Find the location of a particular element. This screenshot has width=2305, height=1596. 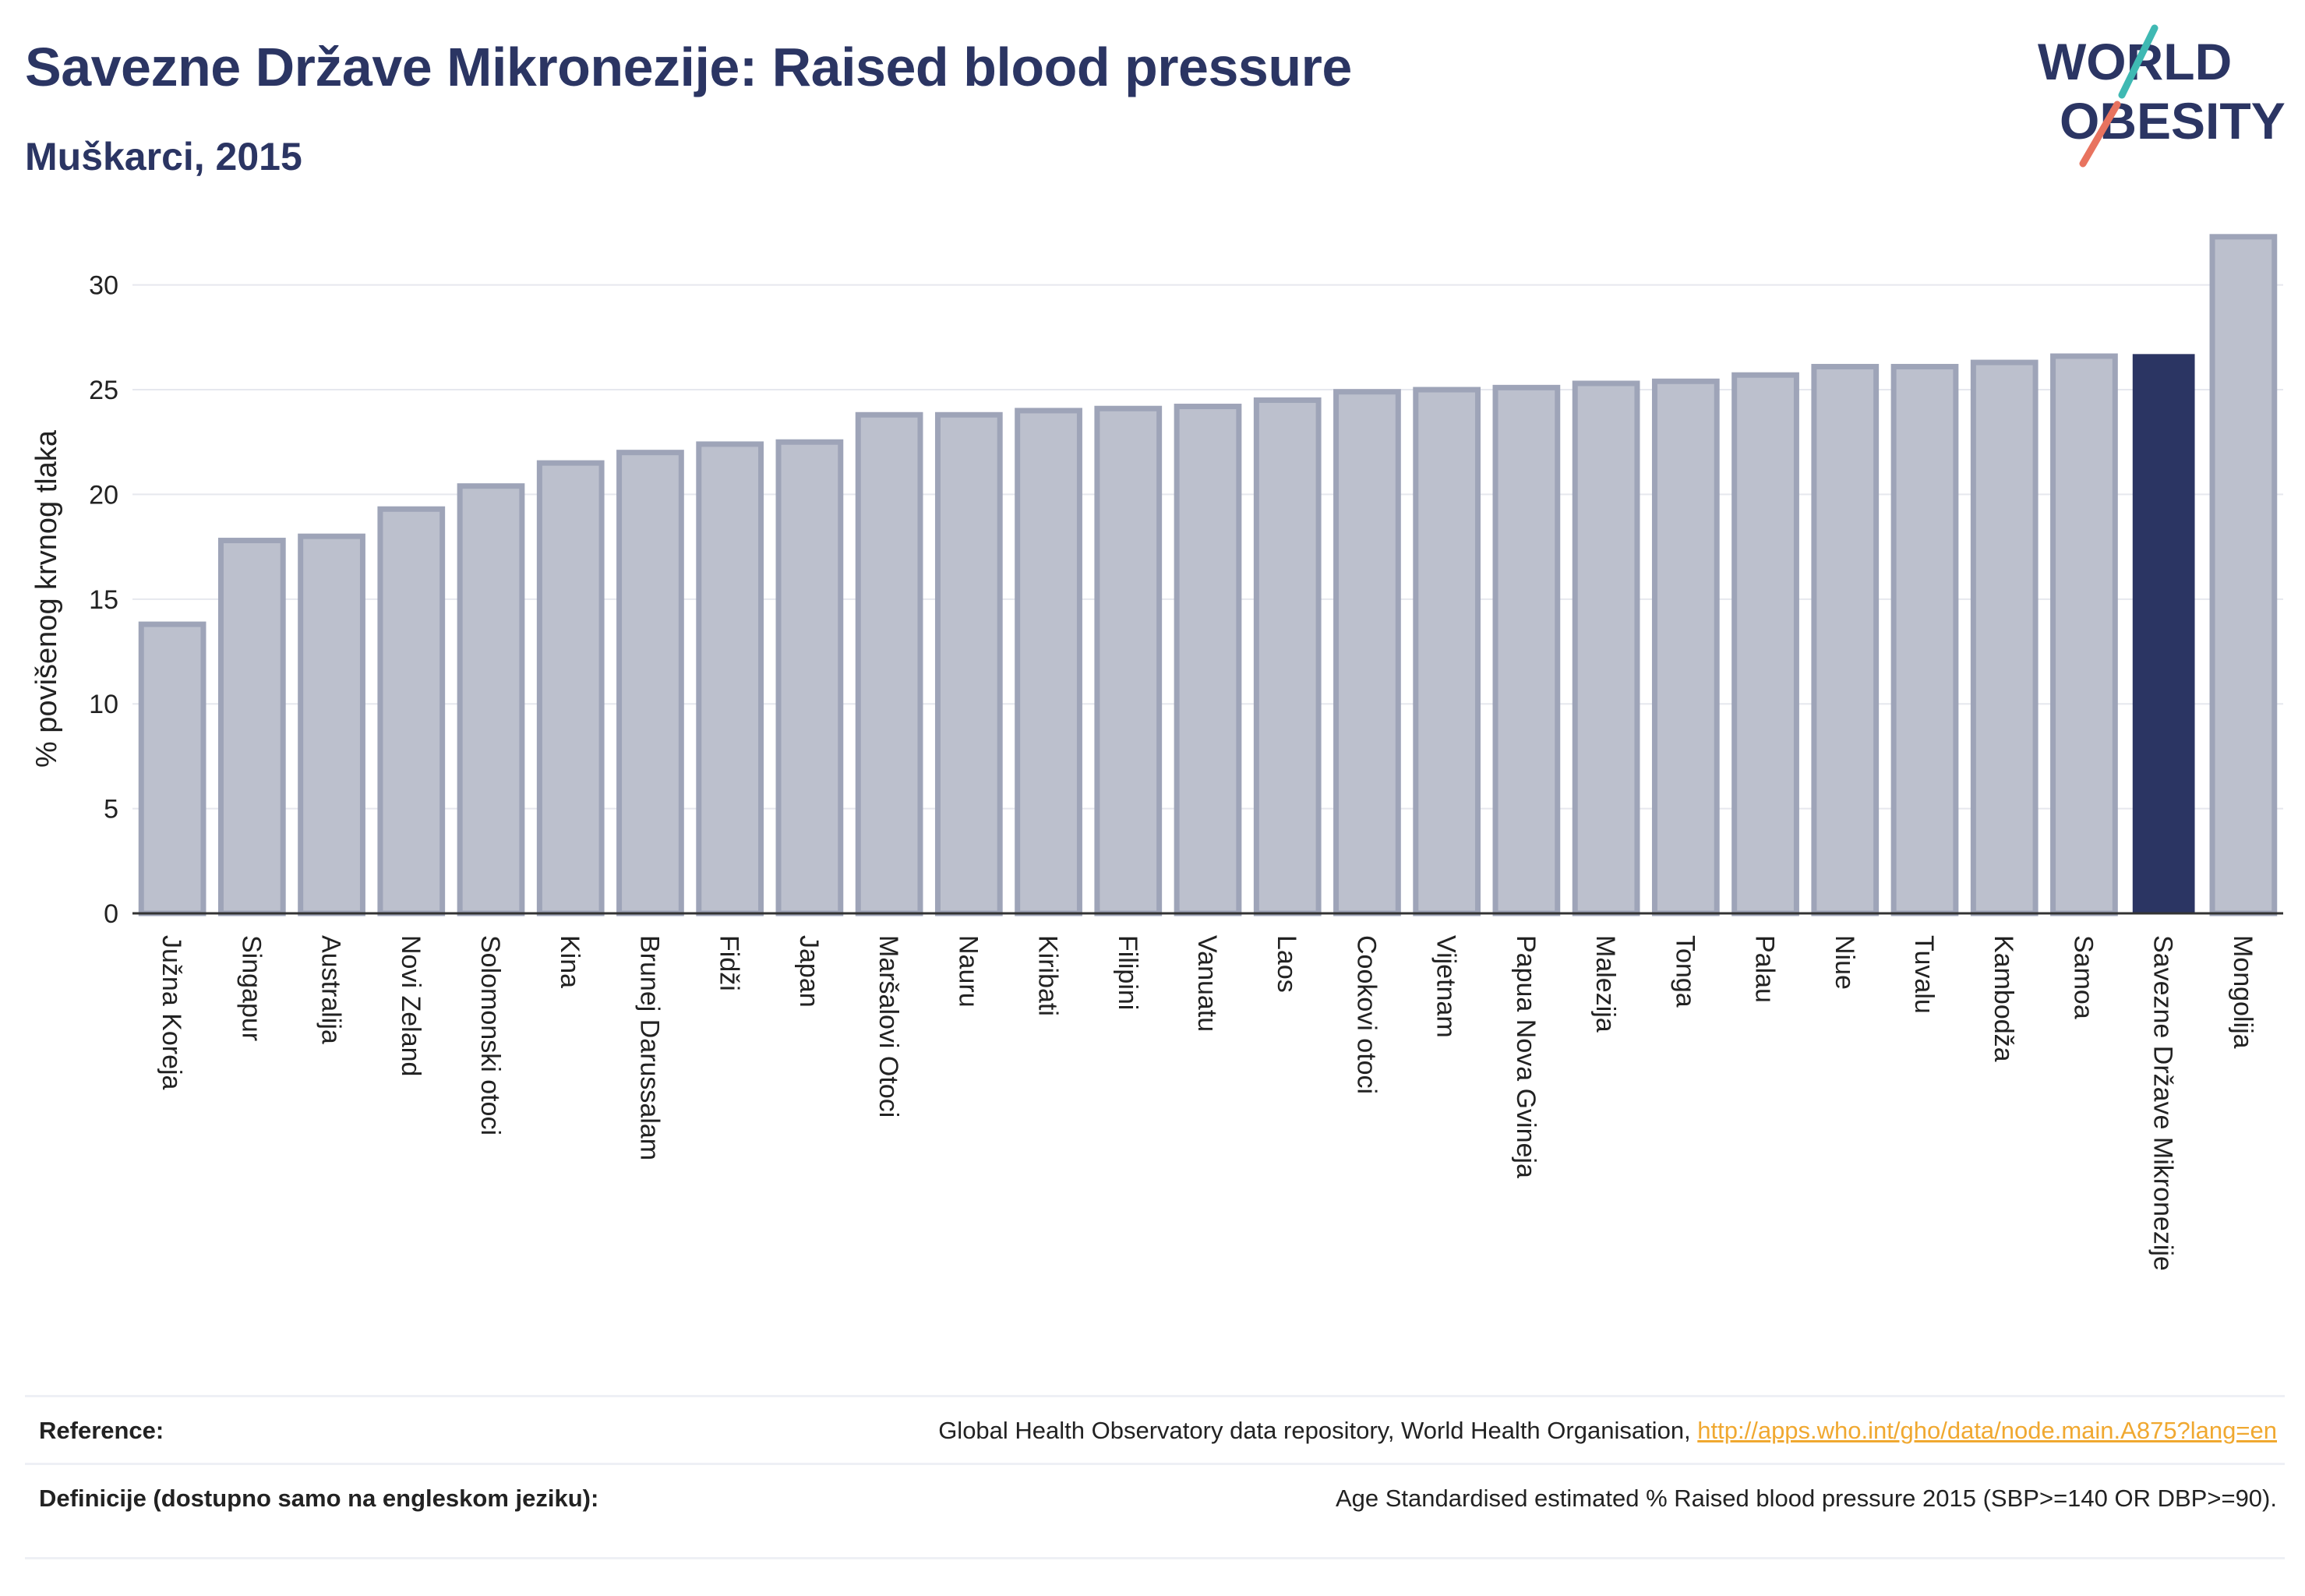

y-tick-label: 15 is located at coordinates (103, 600).